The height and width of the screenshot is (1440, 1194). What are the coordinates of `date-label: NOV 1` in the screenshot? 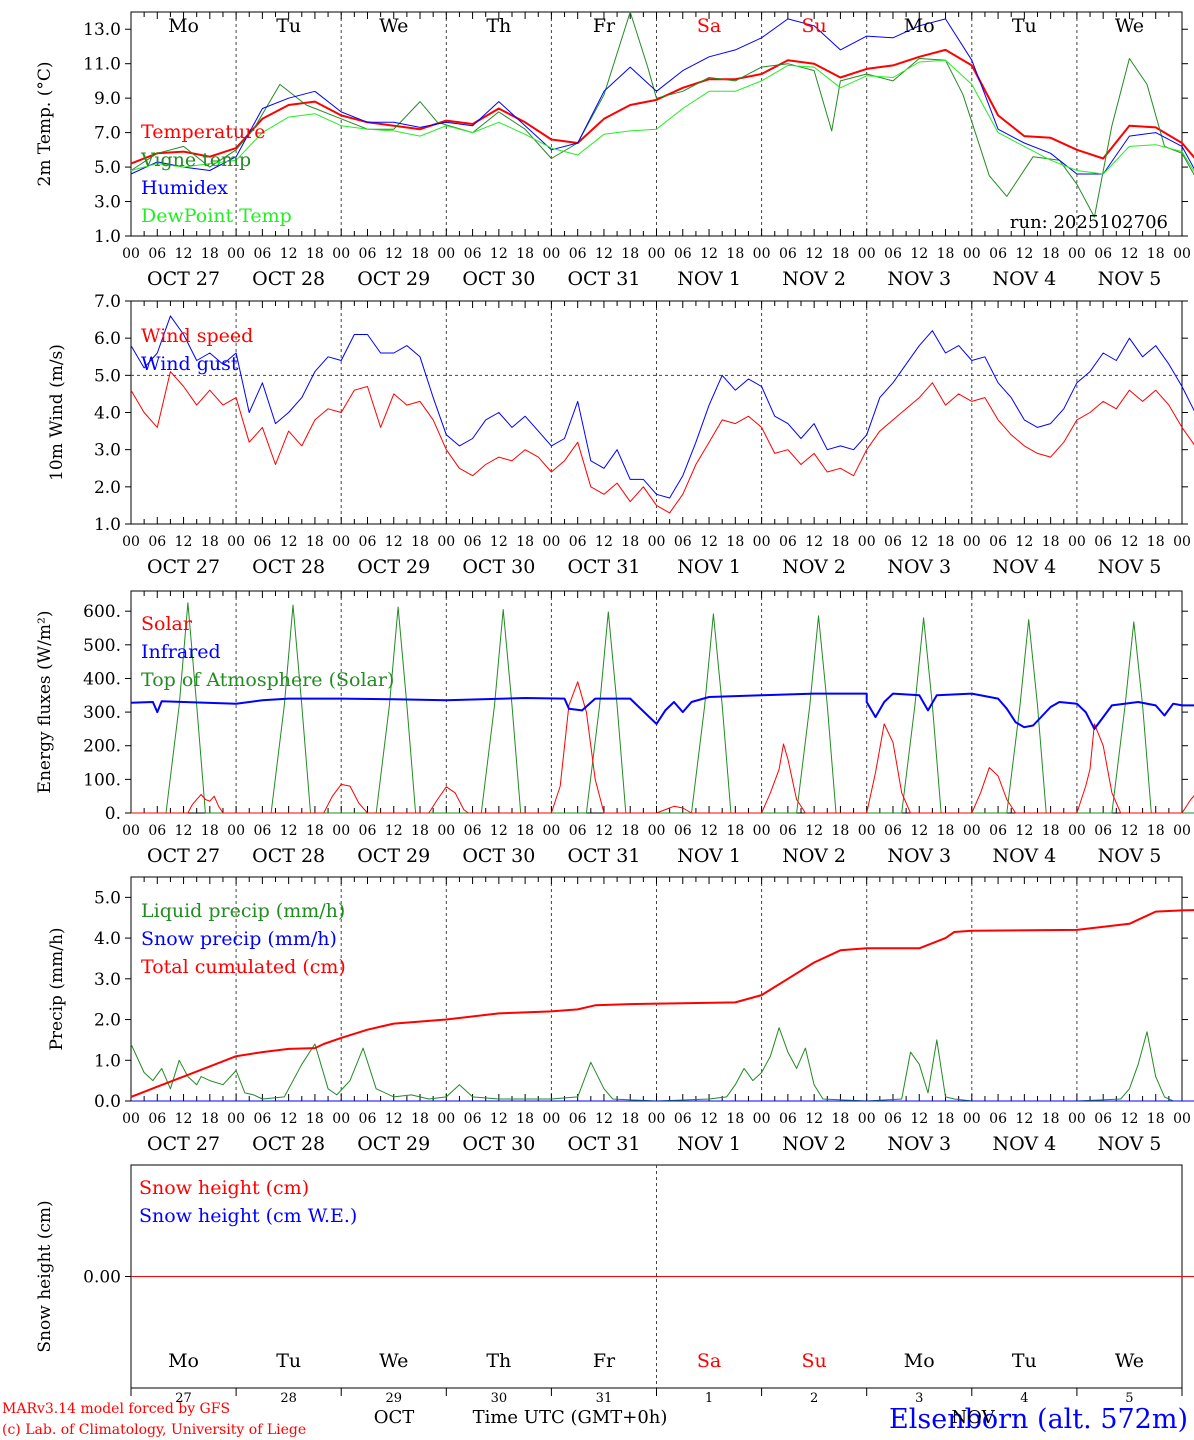 It's located at (709, 567).